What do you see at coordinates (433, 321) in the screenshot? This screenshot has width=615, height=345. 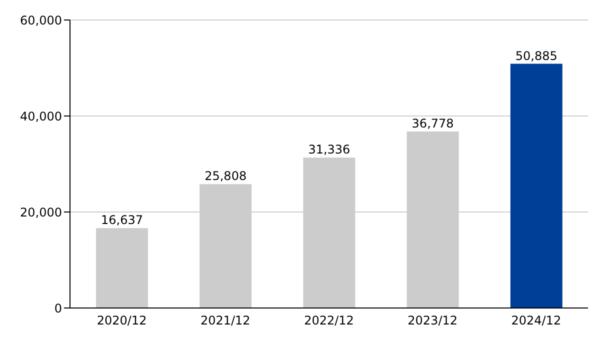 I see `x-tick-label: 2023/12` at bounding box center [433, 321].